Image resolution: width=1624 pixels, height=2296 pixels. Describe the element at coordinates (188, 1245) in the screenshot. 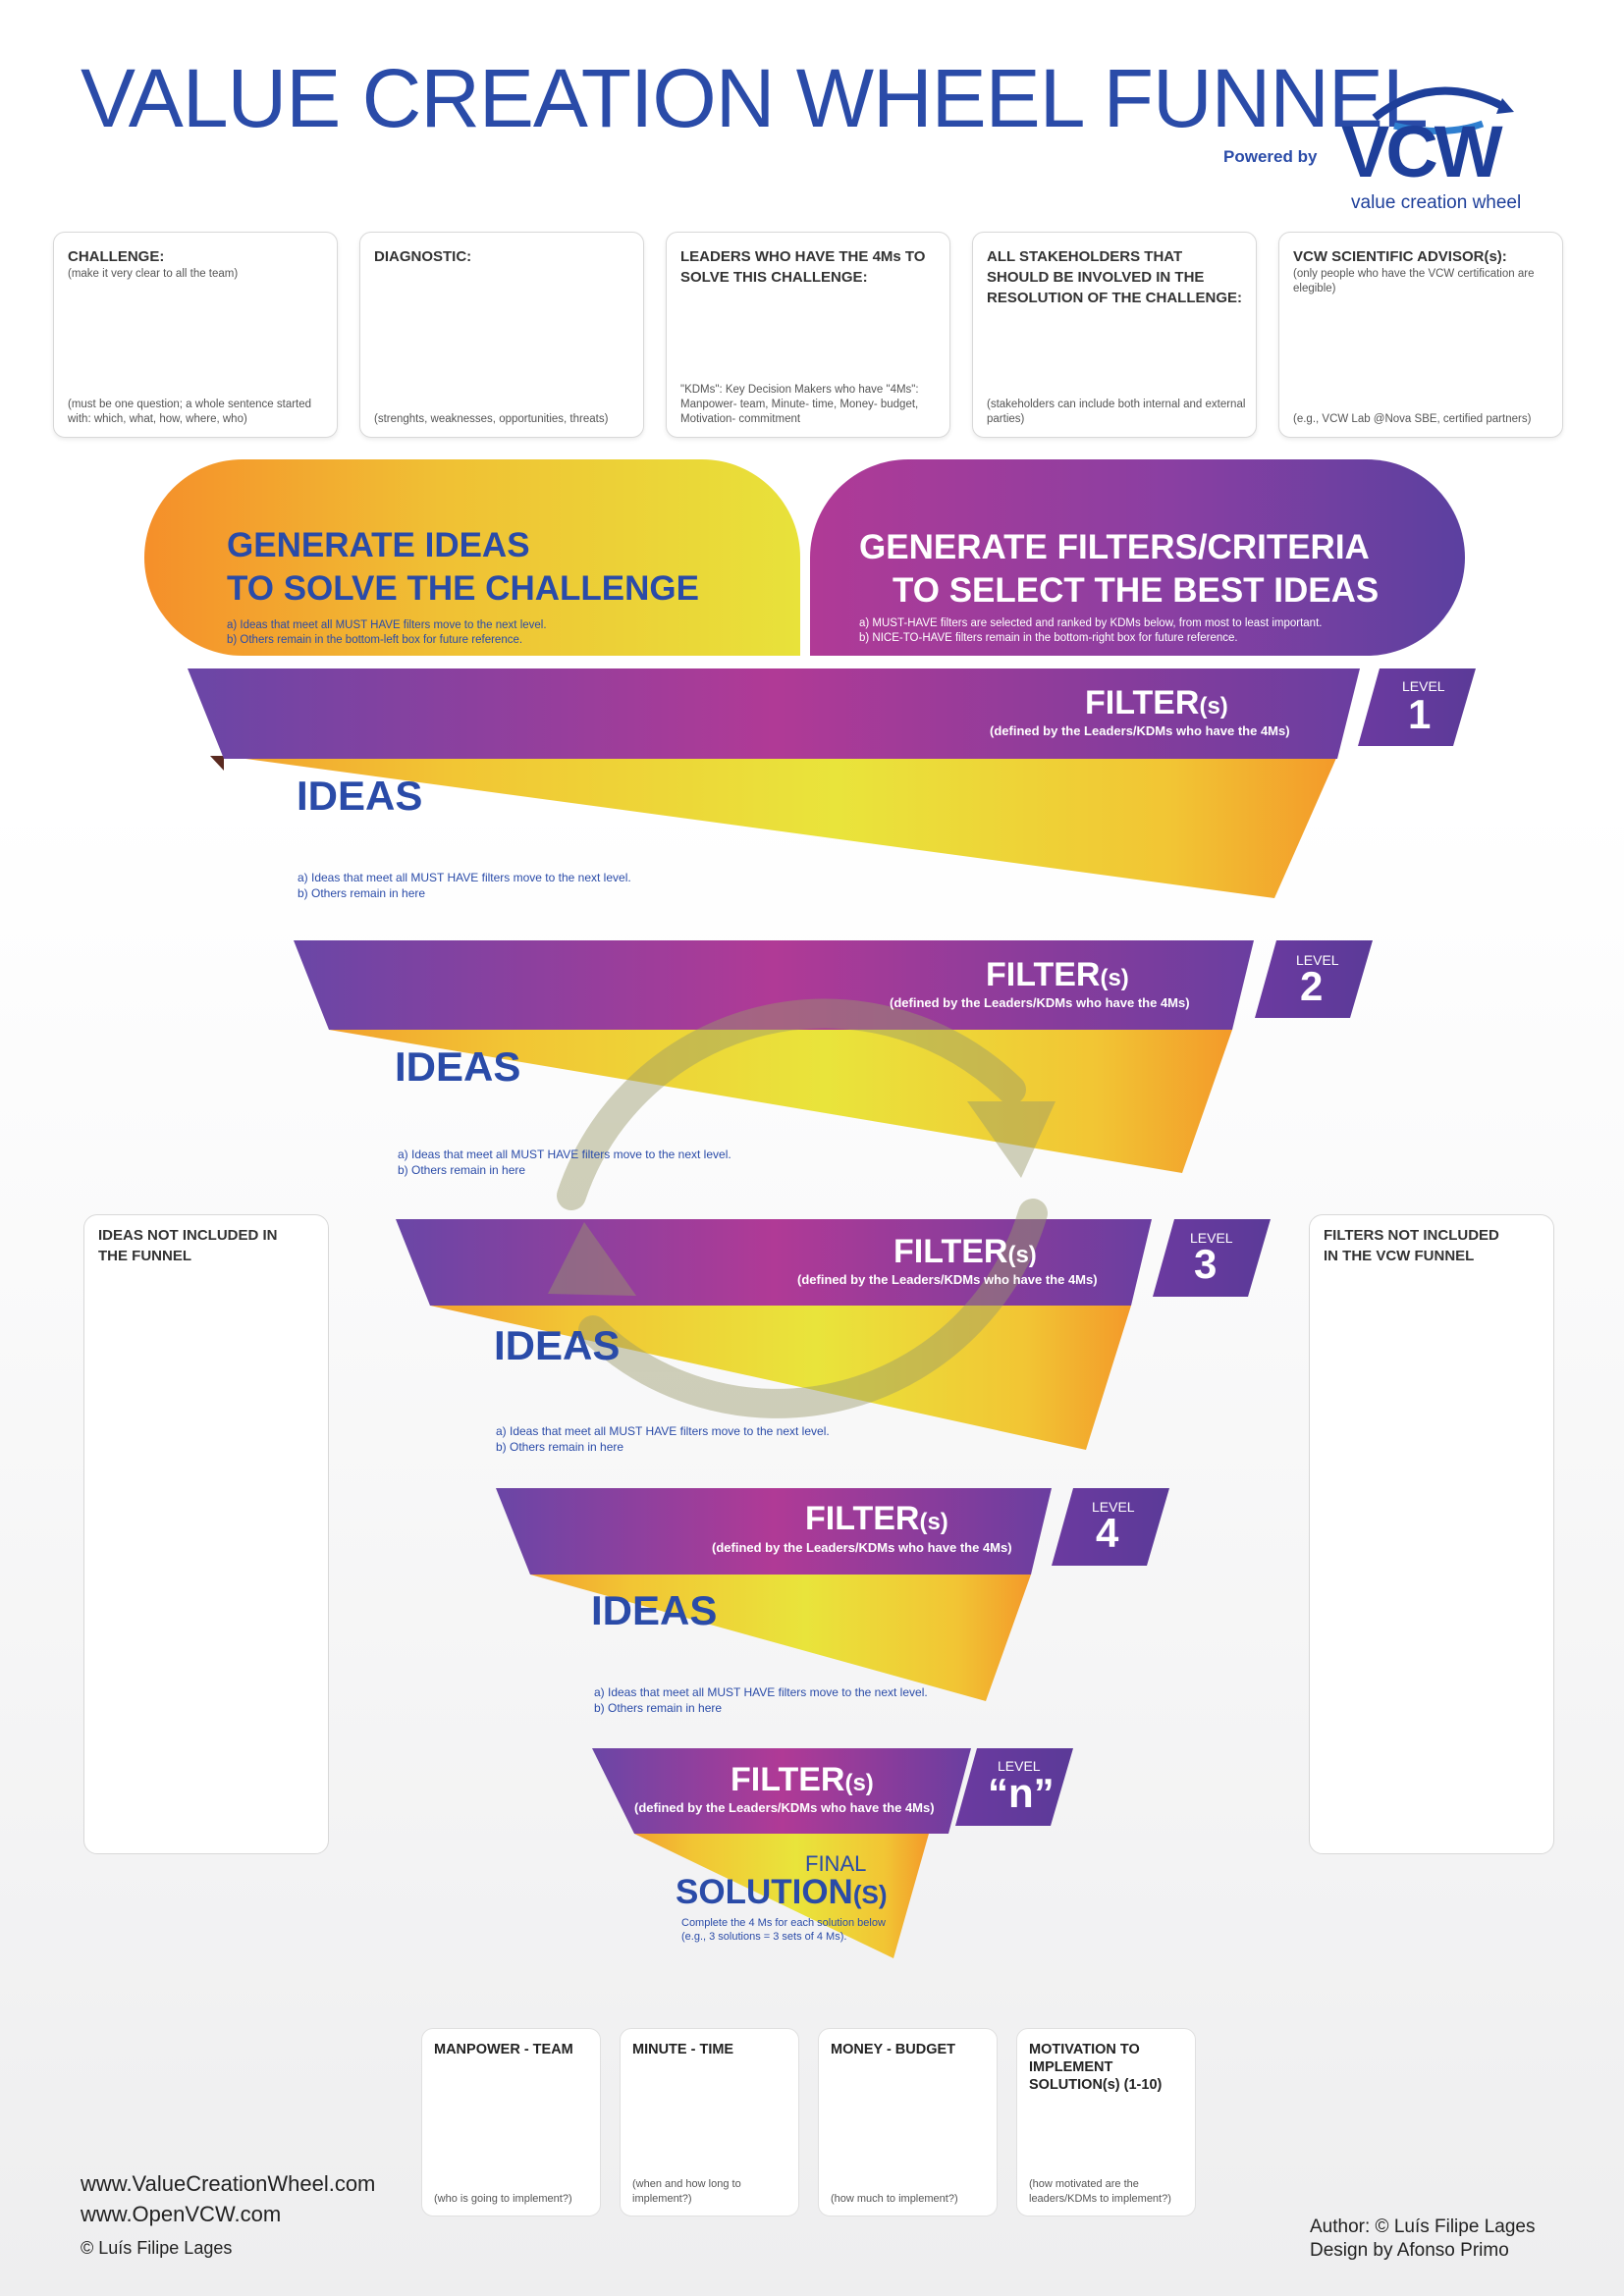

I see `box-title: IDEAS NOT INCLUDED IN THE FUNNEL` at that location.